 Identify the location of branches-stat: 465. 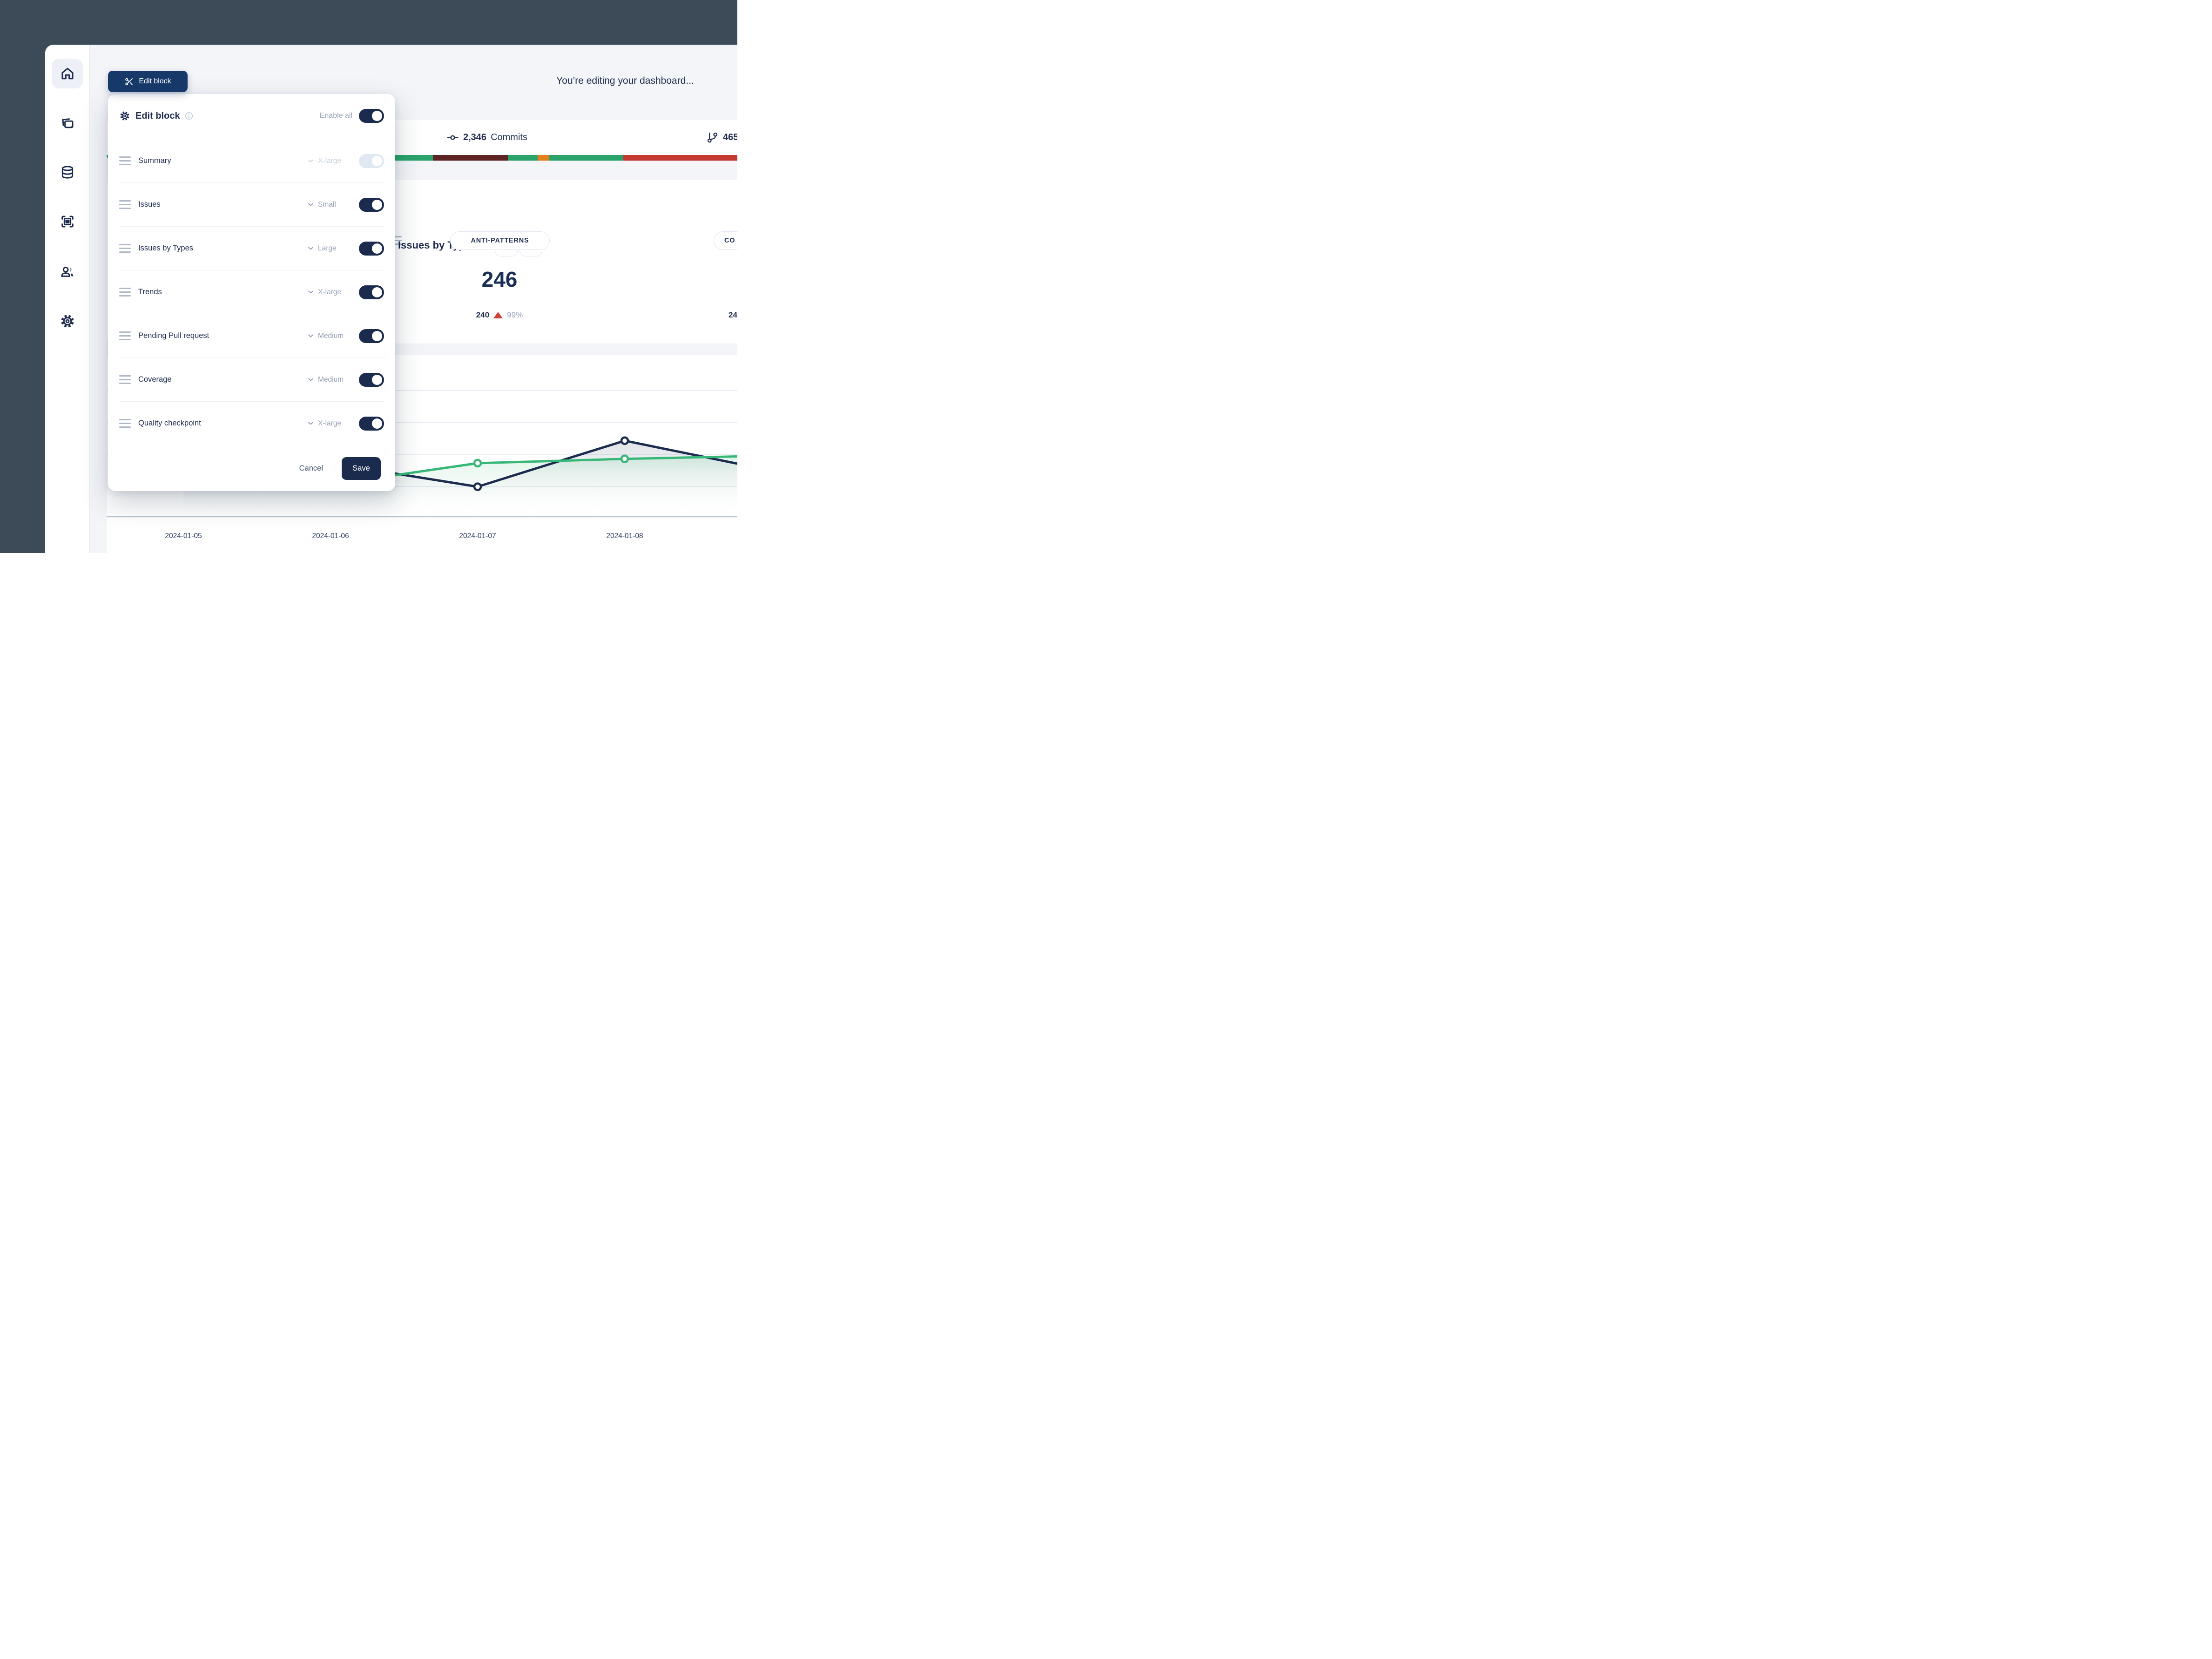
(721, 137).